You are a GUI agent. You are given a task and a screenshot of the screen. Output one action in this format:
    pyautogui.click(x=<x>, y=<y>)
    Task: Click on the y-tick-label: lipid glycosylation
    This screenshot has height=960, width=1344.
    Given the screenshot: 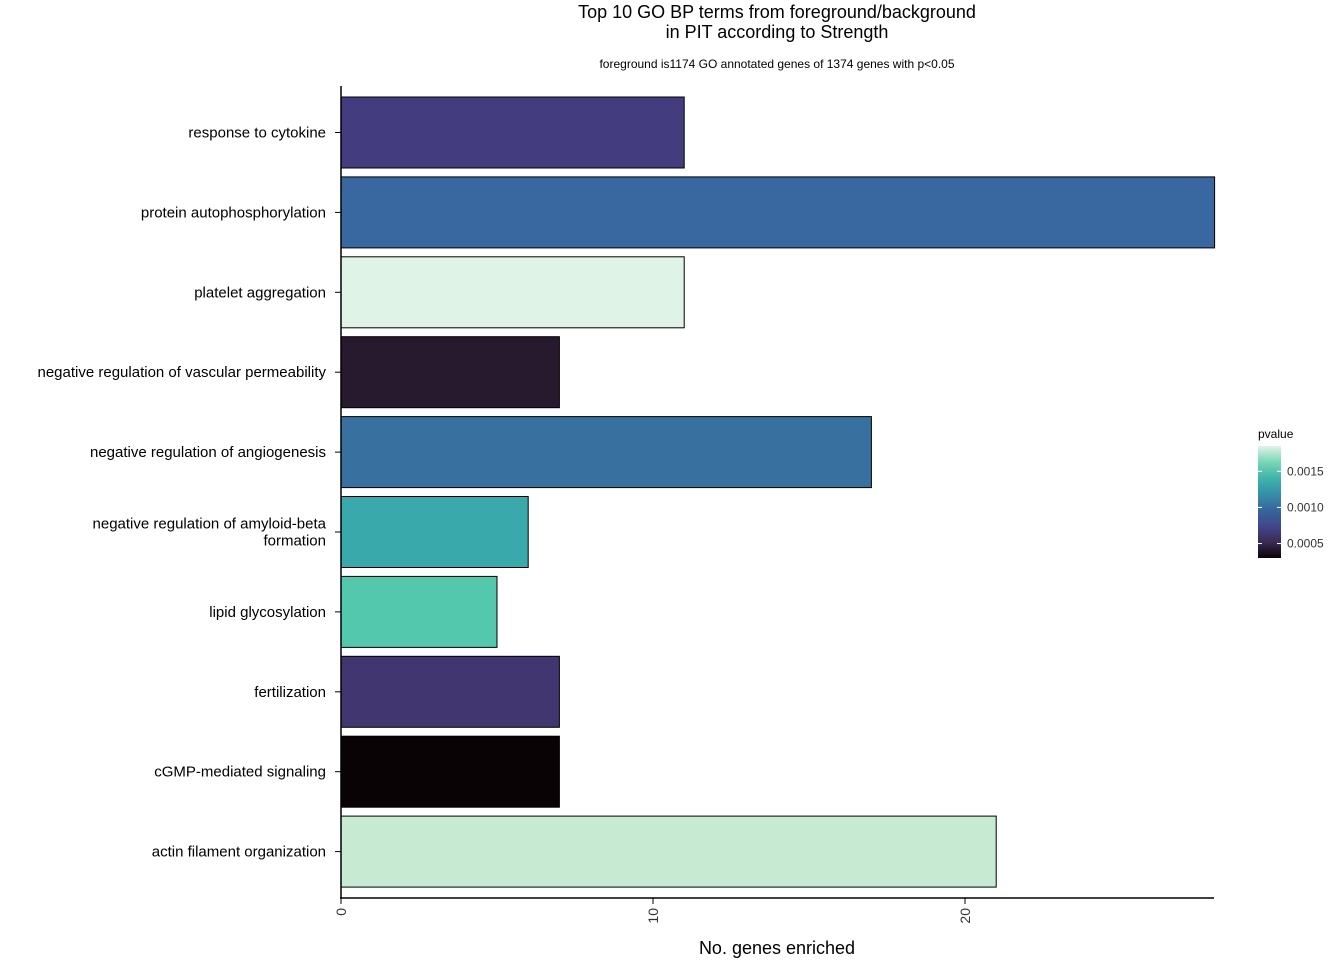 What is the action you would take?
    pyautogui.click(x=267, y=612)
    